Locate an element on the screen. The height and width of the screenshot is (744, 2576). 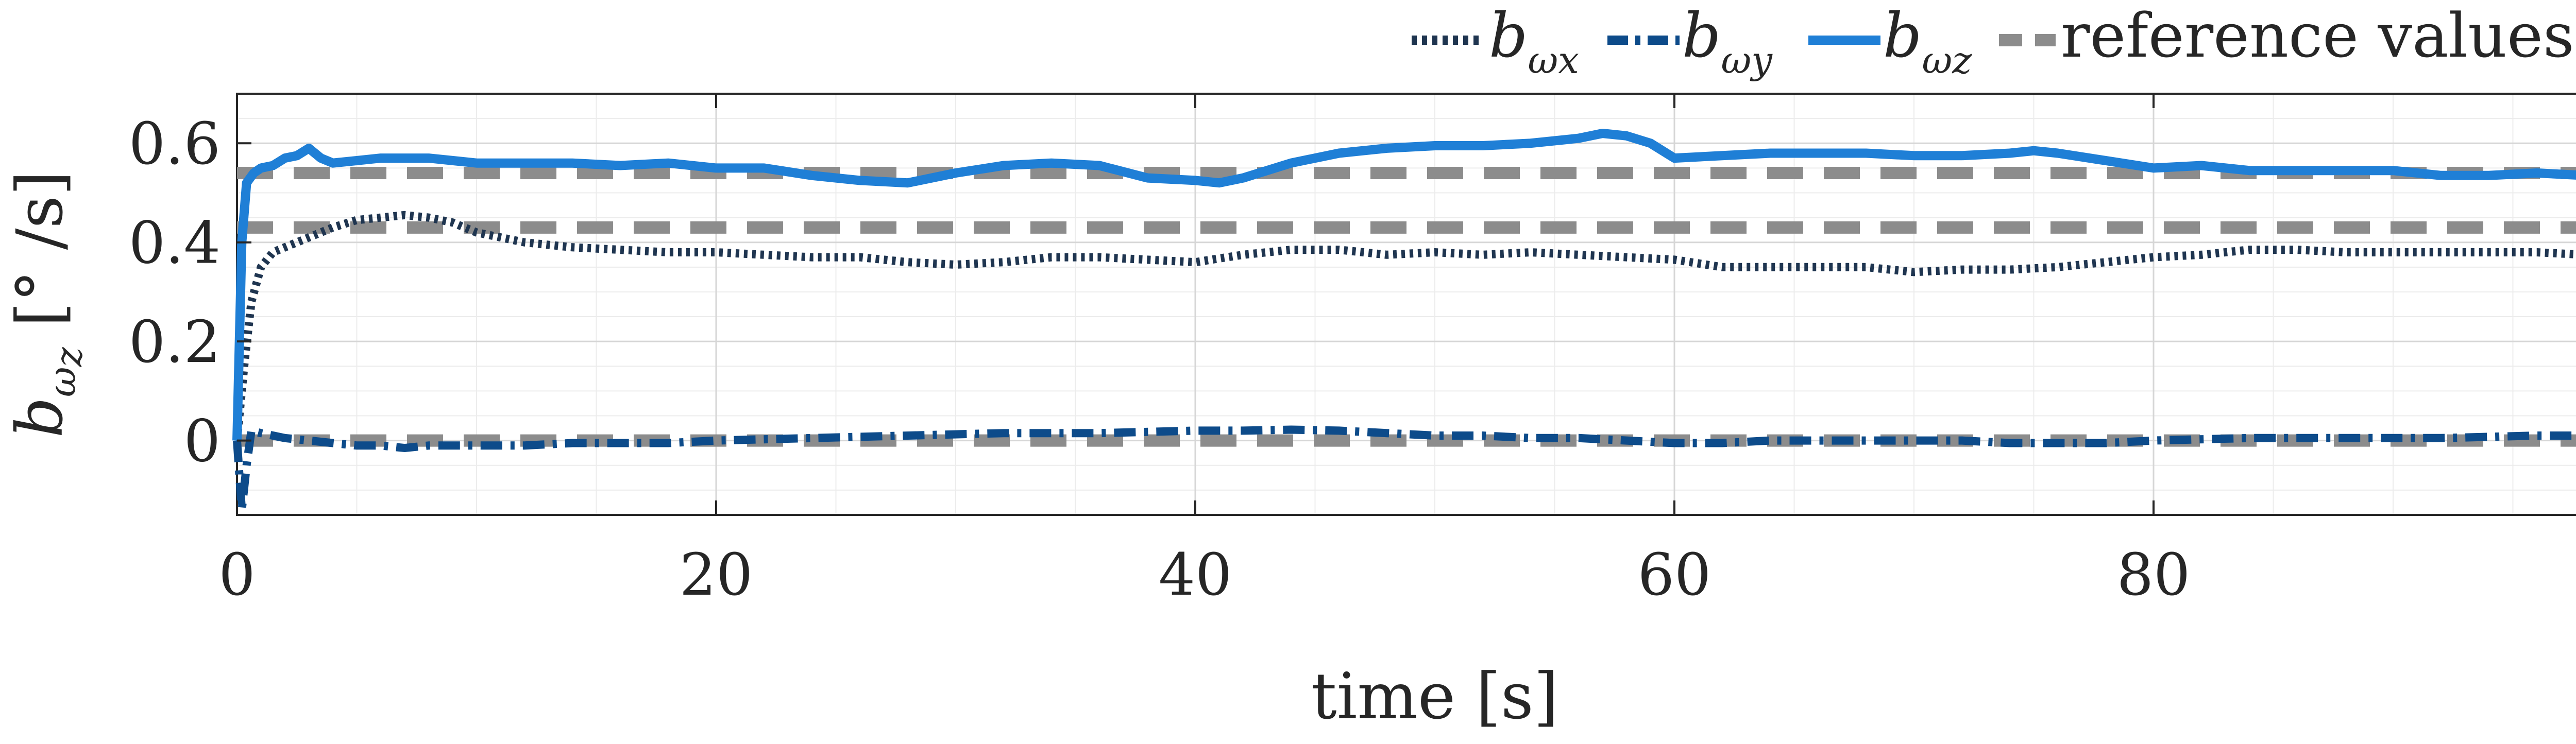
svg-text: bωz is located at coordinates (1927, 41).